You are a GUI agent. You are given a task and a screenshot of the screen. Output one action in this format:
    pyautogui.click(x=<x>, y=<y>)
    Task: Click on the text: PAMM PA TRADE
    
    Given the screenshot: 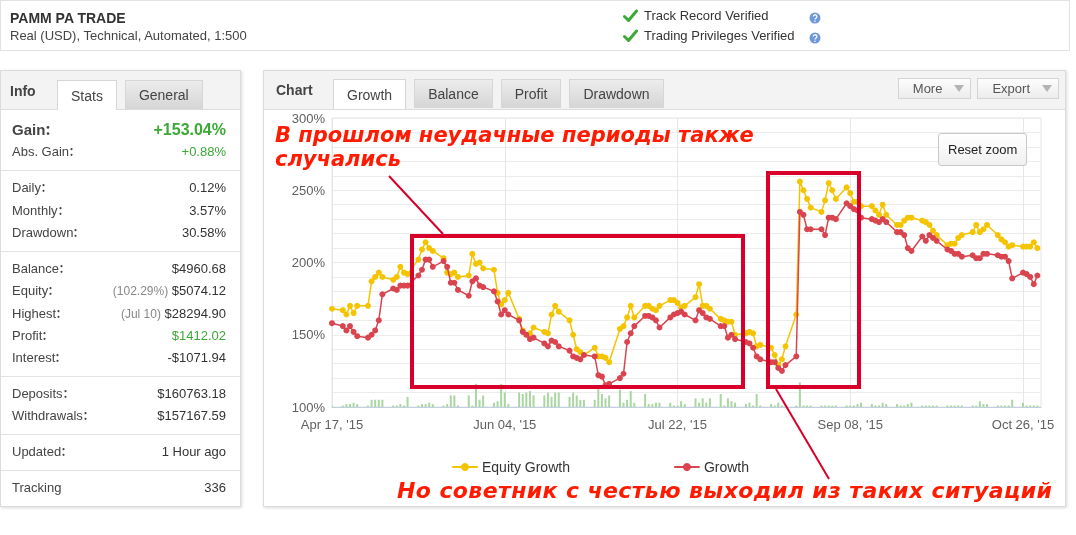 What is the action you would take?
    pyautogui.click(x=68, y=18)
    